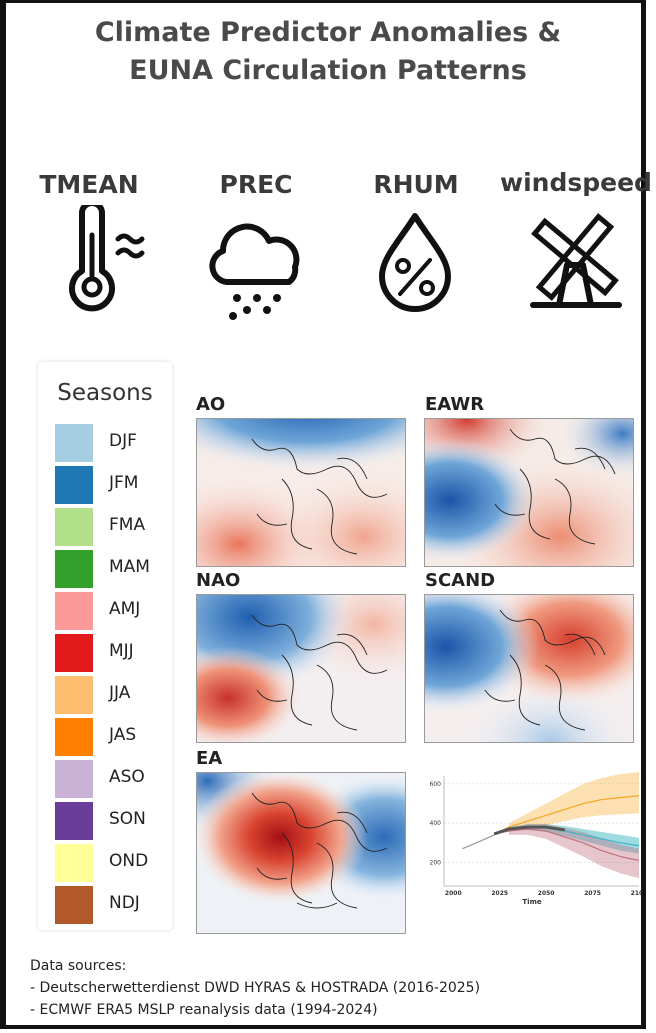 This screenshot has width=656, height=1033. What do you see at coordinates (576, 182) in the screenshot?
I see `variable-label-windspeed: windspeed` at bounding box center [576, 182].